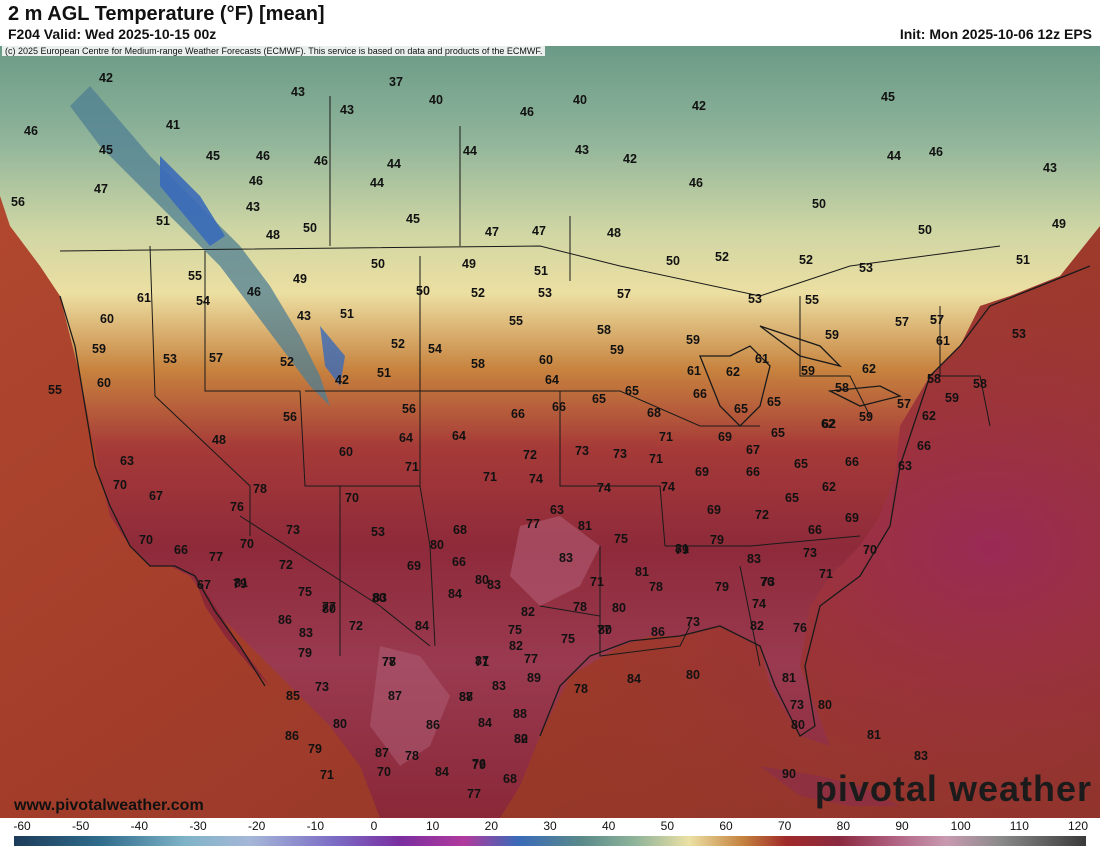 The width and height of the screenshot is (1100, 850). Describe the element at coordinates (843, 826) in the screenshot. I see `colorbar-tick-label: 80` at that location.